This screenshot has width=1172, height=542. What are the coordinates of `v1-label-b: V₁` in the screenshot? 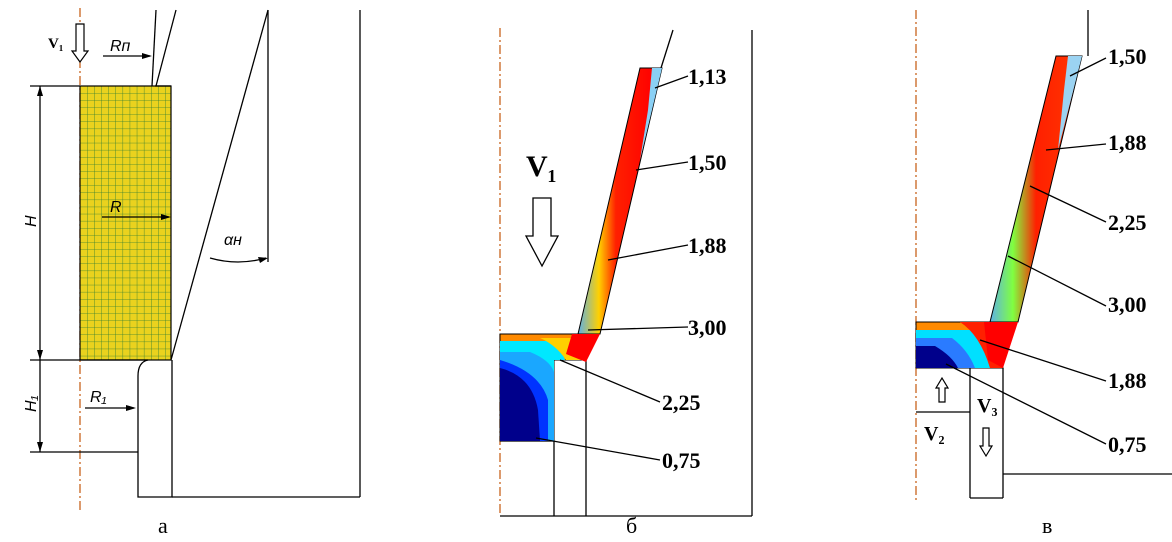 It's located at (541, 166).